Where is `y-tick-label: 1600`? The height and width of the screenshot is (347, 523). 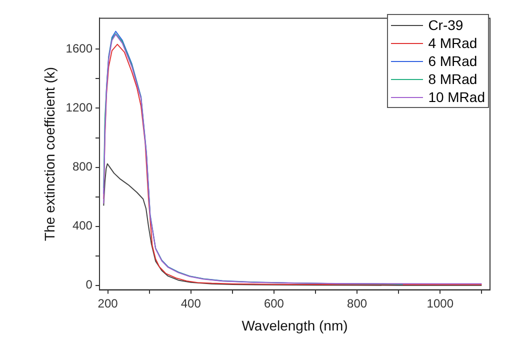
y-tick-label: 1600 is located at coordinates (79, 49).